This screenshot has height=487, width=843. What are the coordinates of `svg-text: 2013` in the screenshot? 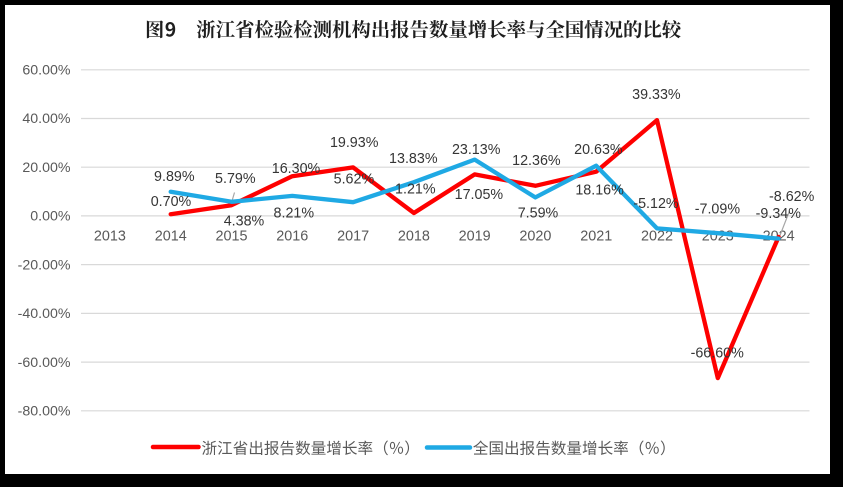 It's located at (110, 237).